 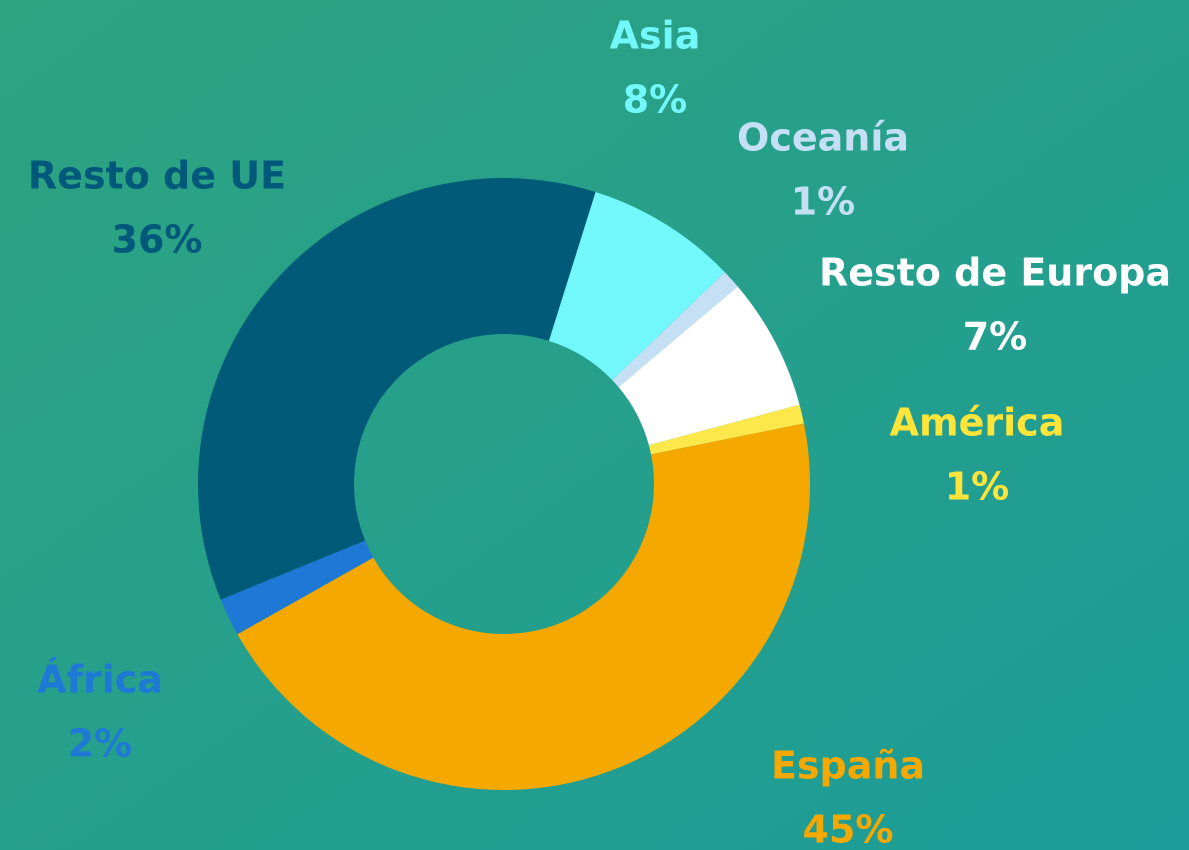 I want to click on slice-value-label: 36%, so click(x=157, y=240).